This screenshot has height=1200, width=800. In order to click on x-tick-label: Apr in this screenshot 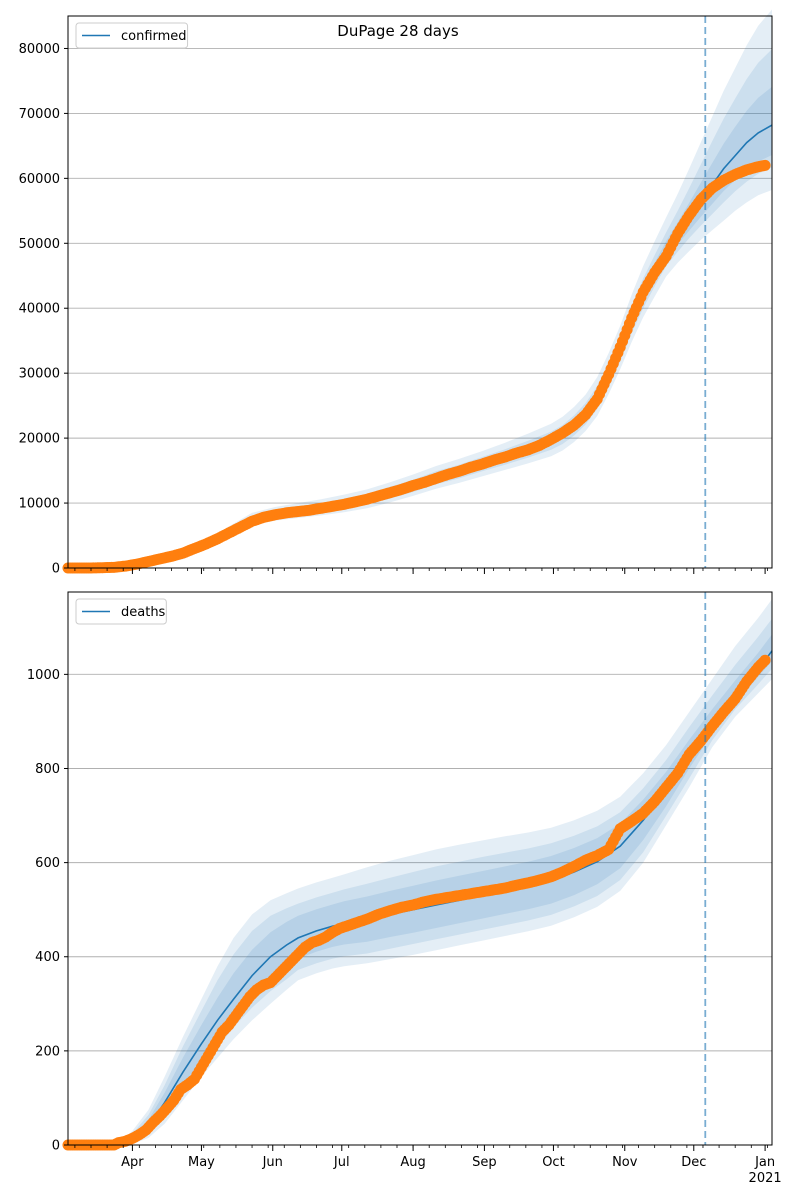, I will do `click(132, 1162)`.